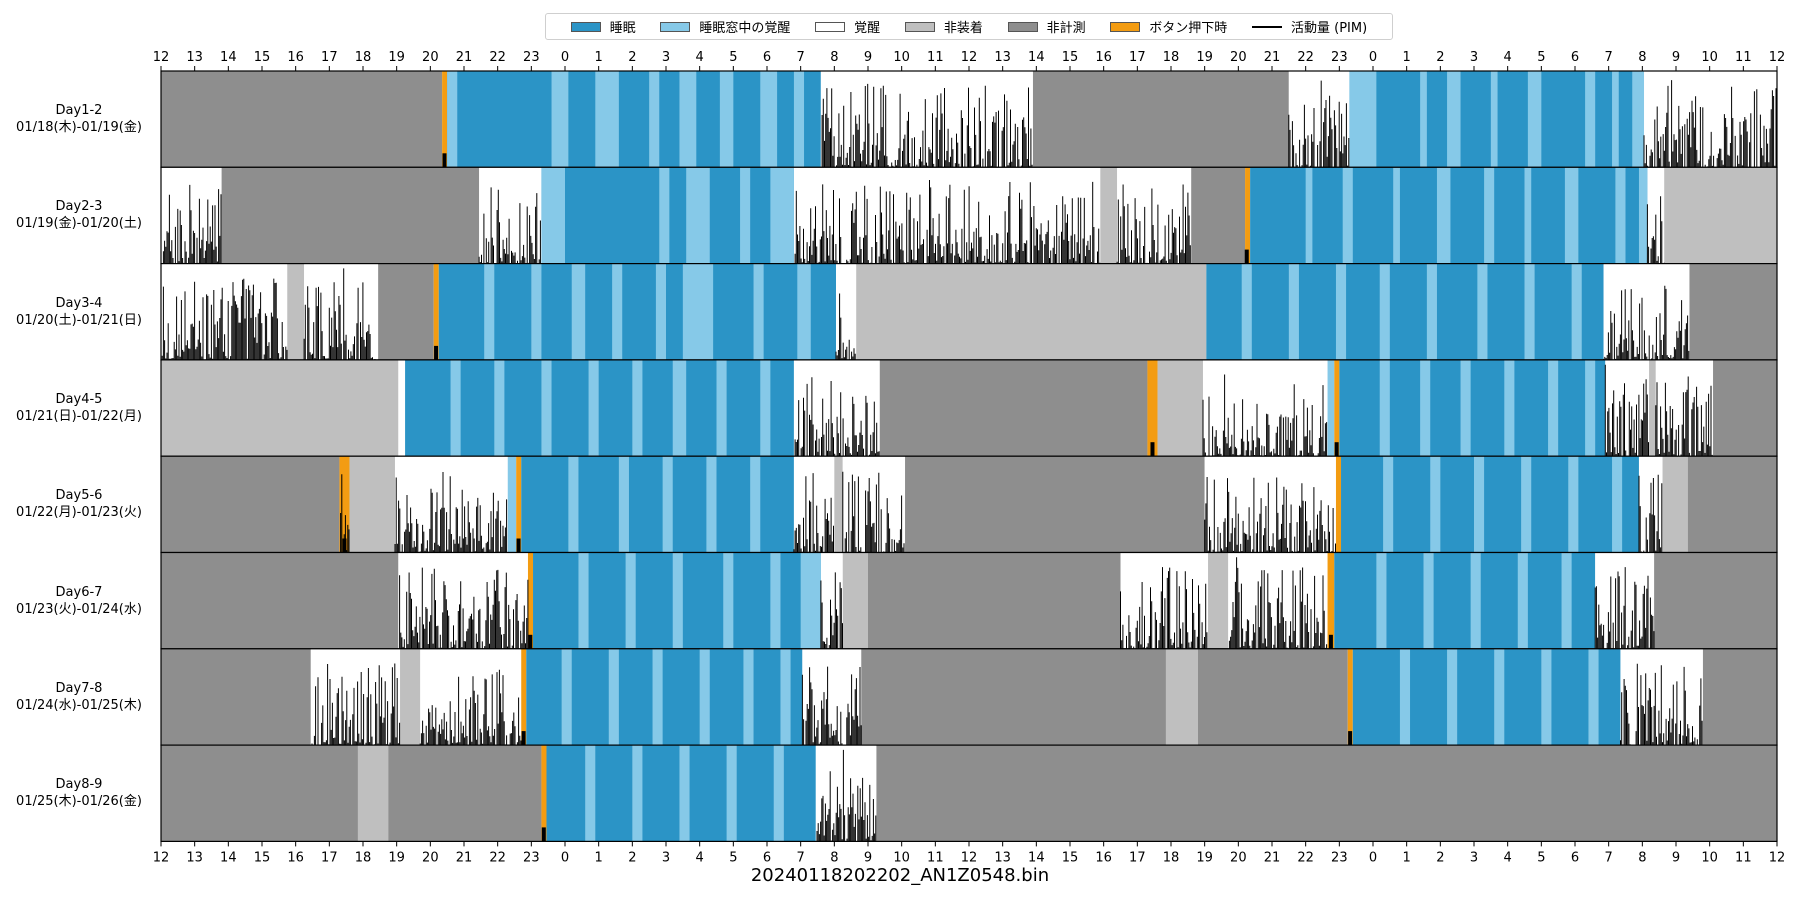 This screenshot has width=1800, height=900. Describe the element at coordinates (470, 707) in the screenshot. I see `activity-trace` at that location.